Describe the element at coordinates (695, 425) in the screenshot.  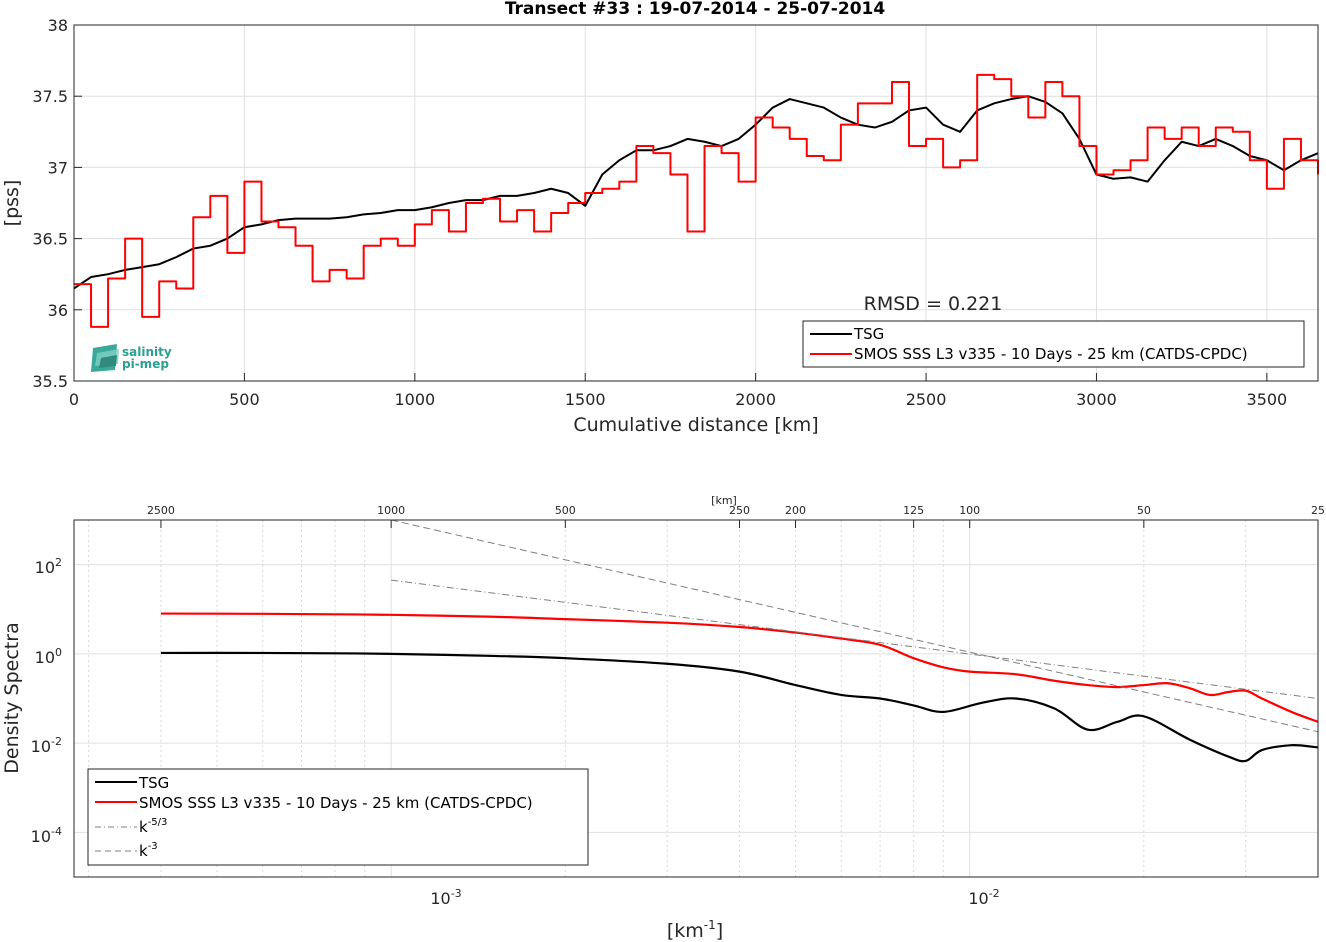
I see `top-x-axis-label: Cumulative distance [km]` at that location.